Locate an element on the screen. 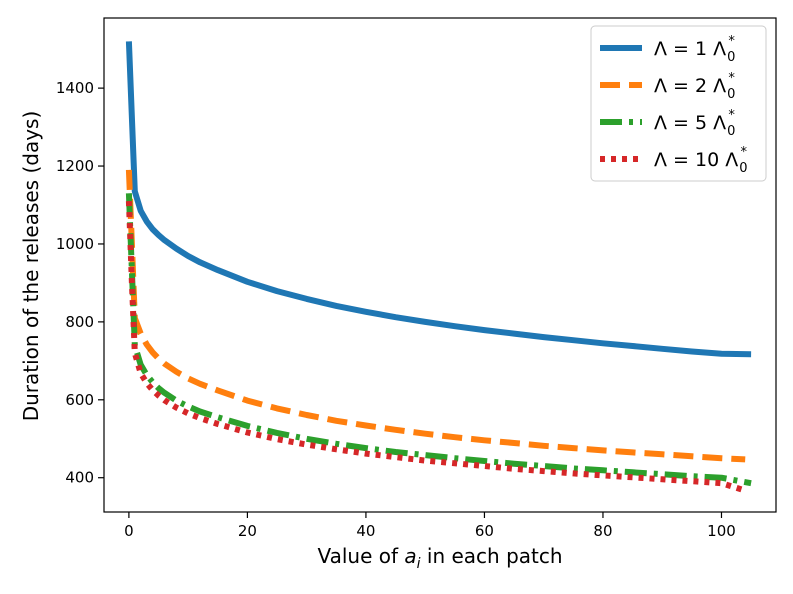 The image size is (793, 594). y-tick-label: 400 is located at coordinates (79, 478).